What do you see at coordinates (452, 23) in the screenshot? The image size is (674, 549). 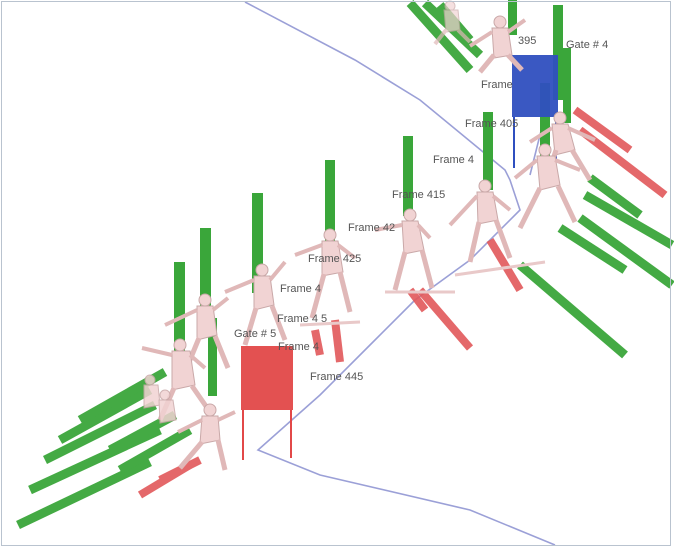 I see `skier-top-faded` at bounding box center [452, 23].